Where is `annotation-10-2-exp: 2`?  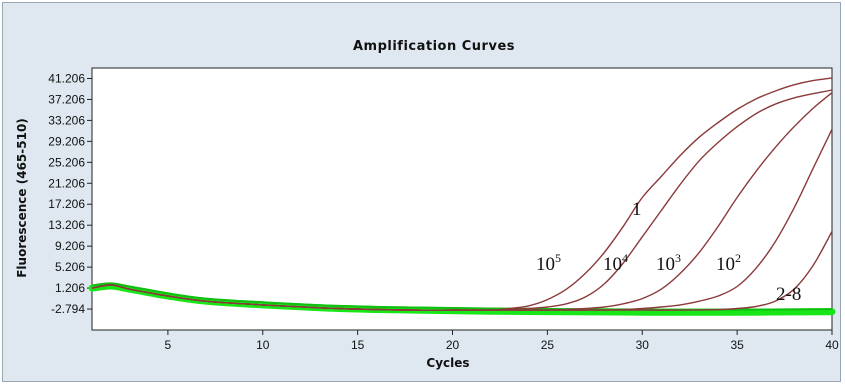 annotation-10-2-exp: 2 is located at coordinates (738, 258).